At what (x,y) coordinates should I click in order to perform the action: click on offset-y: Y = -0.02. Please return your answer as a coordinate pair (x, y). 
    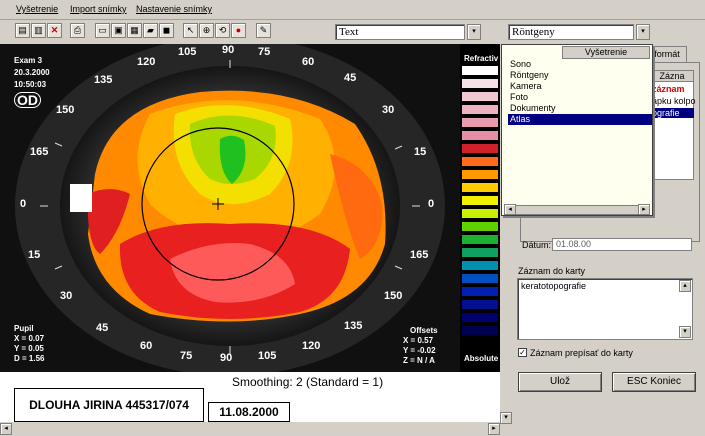
    Looking at the image, I should click on (419, 350).